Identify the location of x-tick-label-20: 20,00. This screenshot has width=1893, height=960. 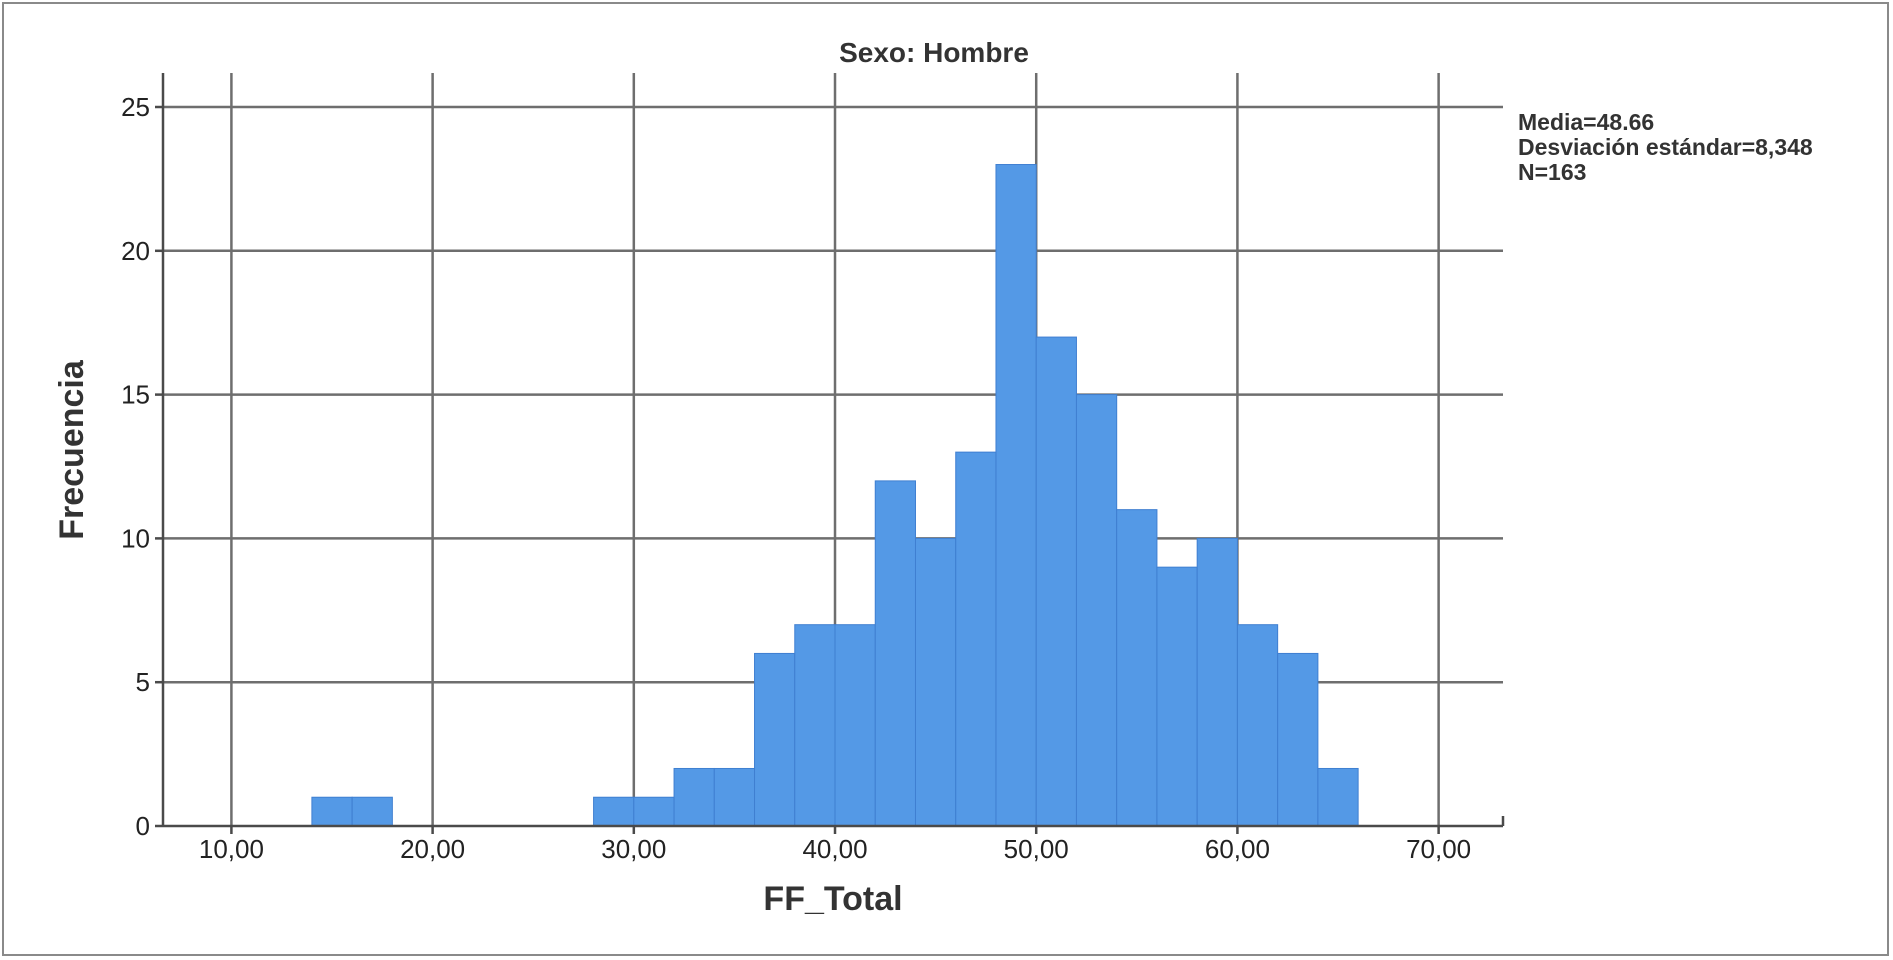
(432, 849).